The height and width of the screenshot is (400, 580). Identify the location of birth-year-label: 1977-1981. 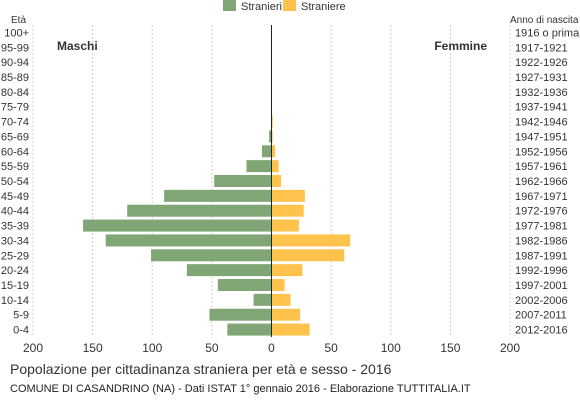
(541, 227).